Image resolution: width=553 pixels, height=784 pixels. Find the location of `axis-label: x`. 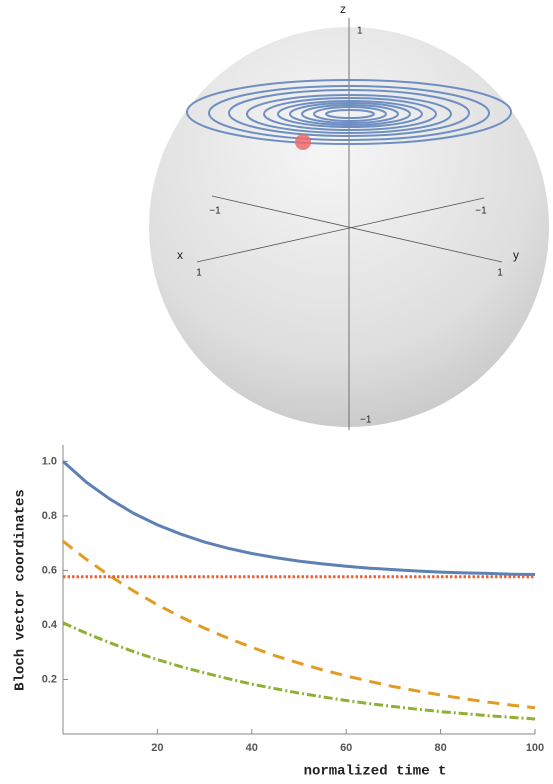

axis-label: x is located at coordinates (180, 255).